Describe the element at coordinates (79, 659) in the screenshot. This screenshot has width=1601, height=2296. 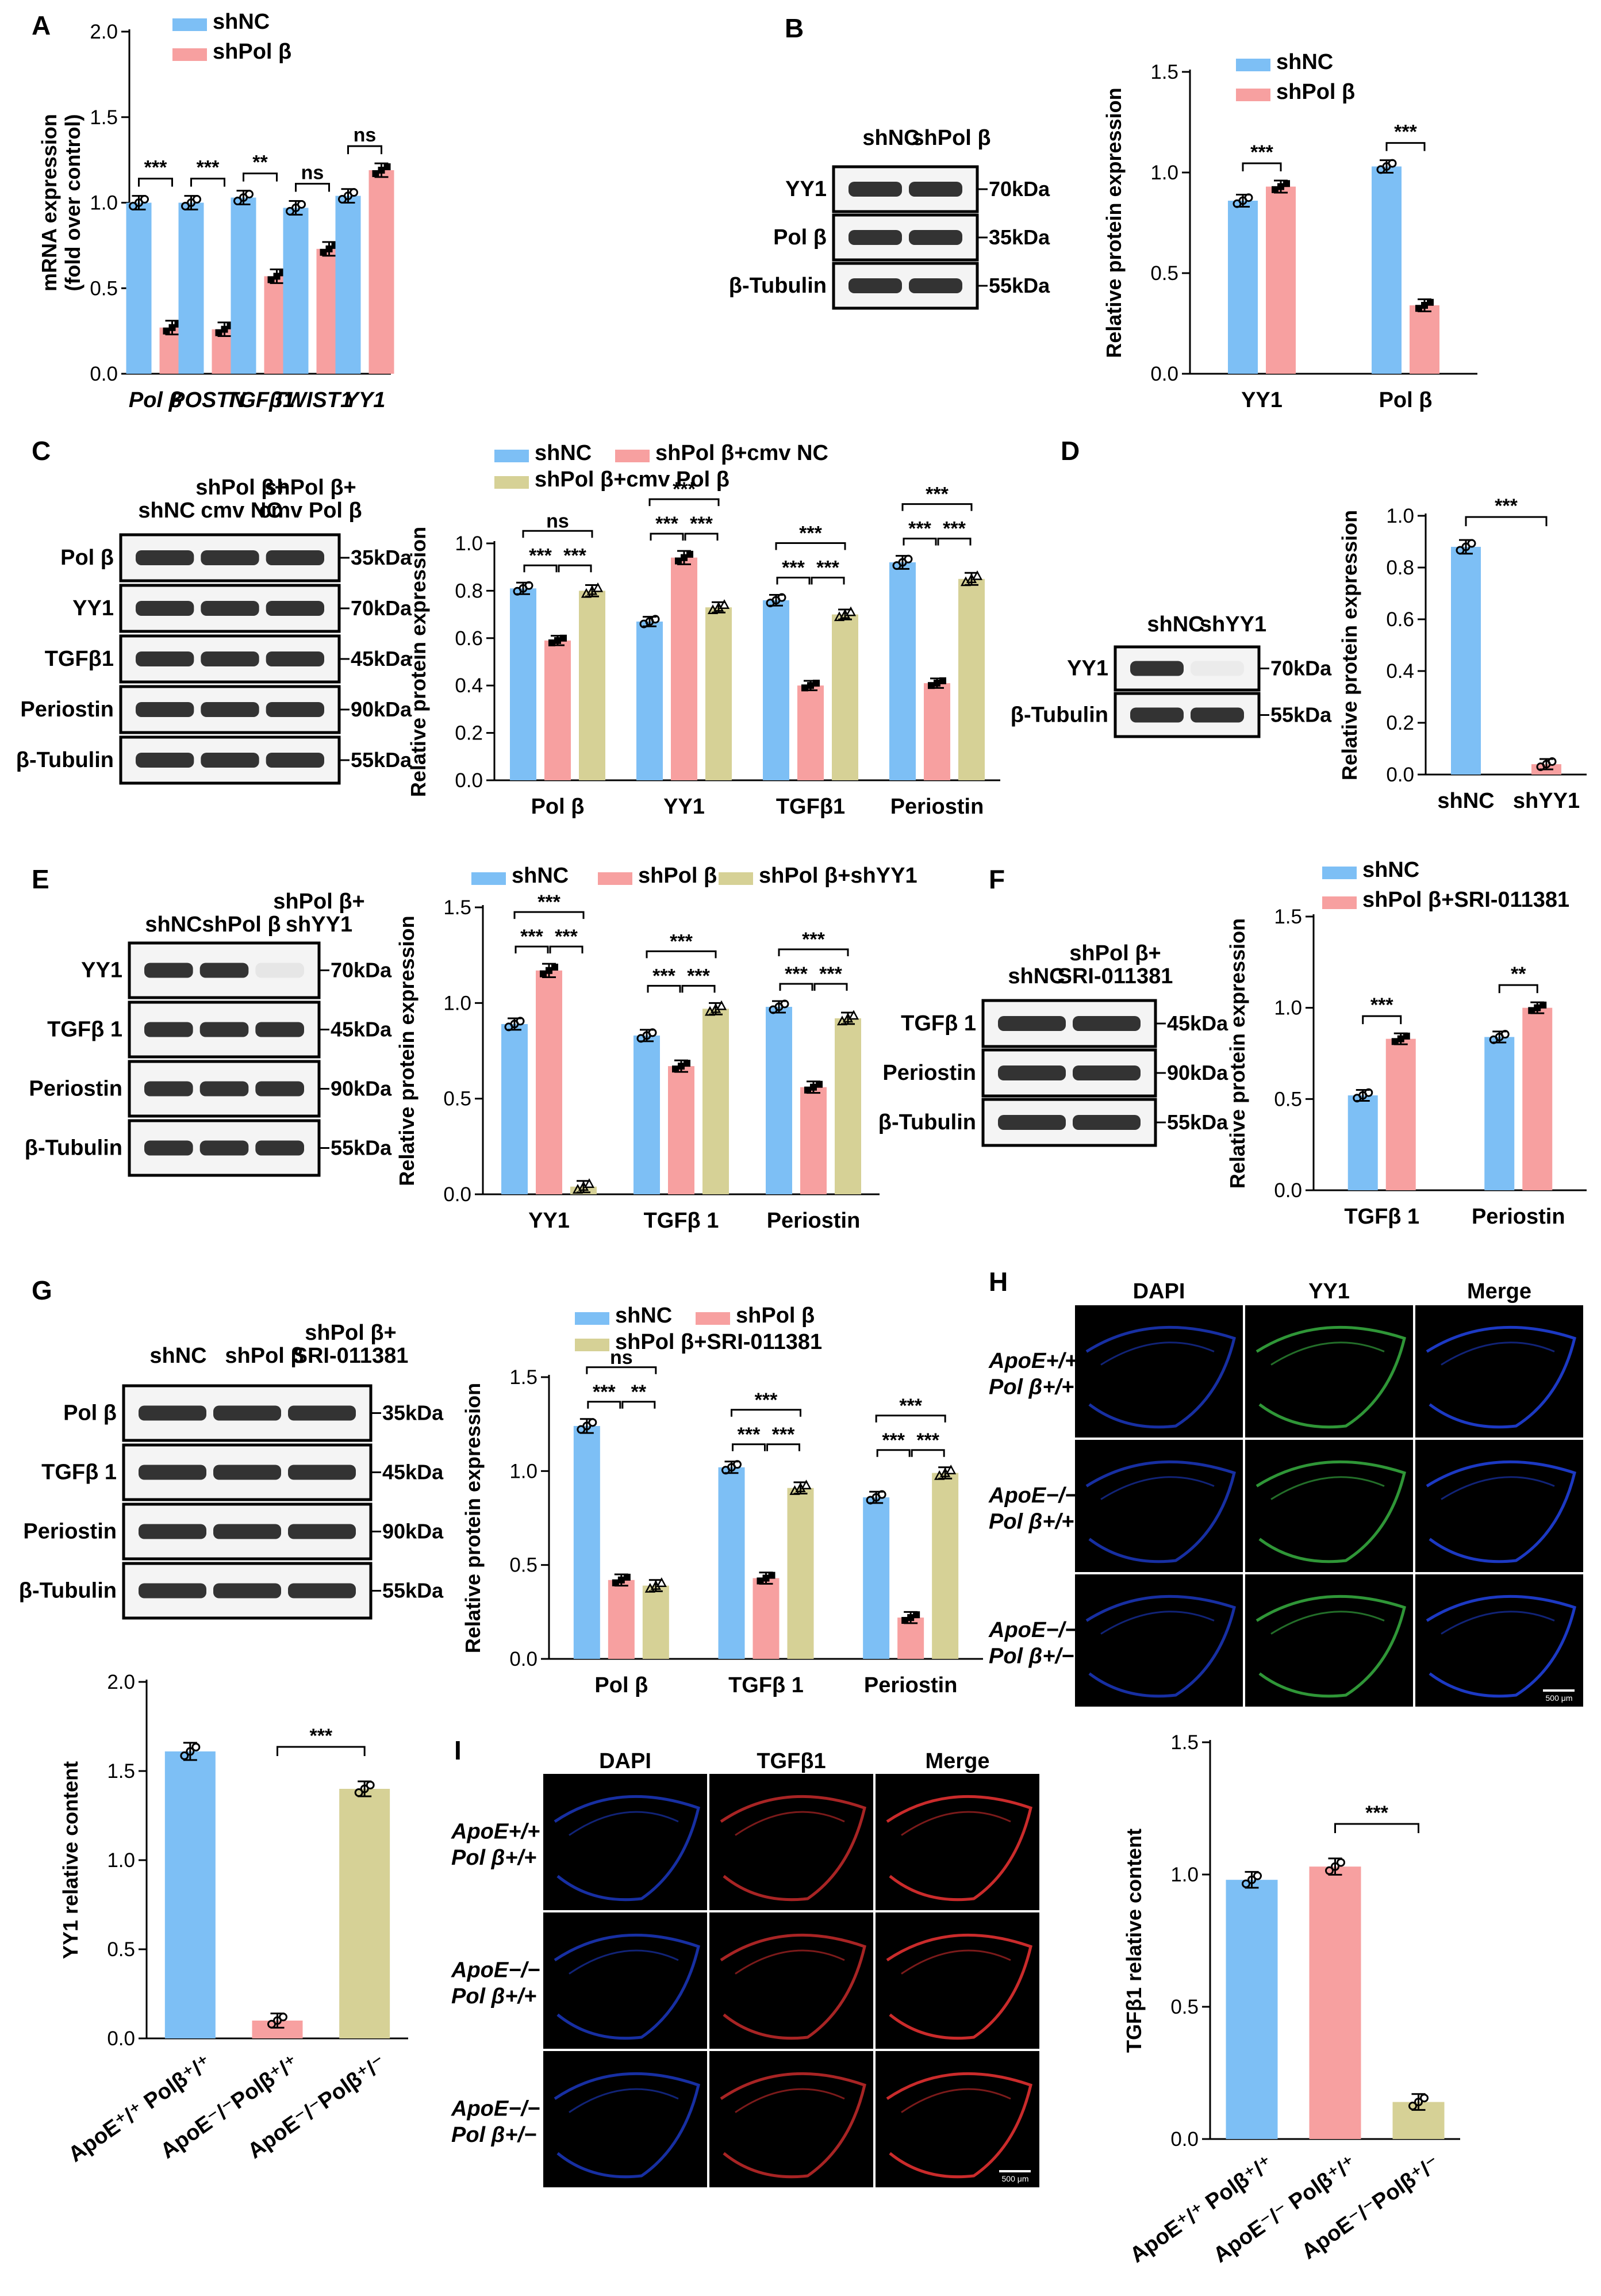
I see `blot-row-label: TGFβ1` at that location.